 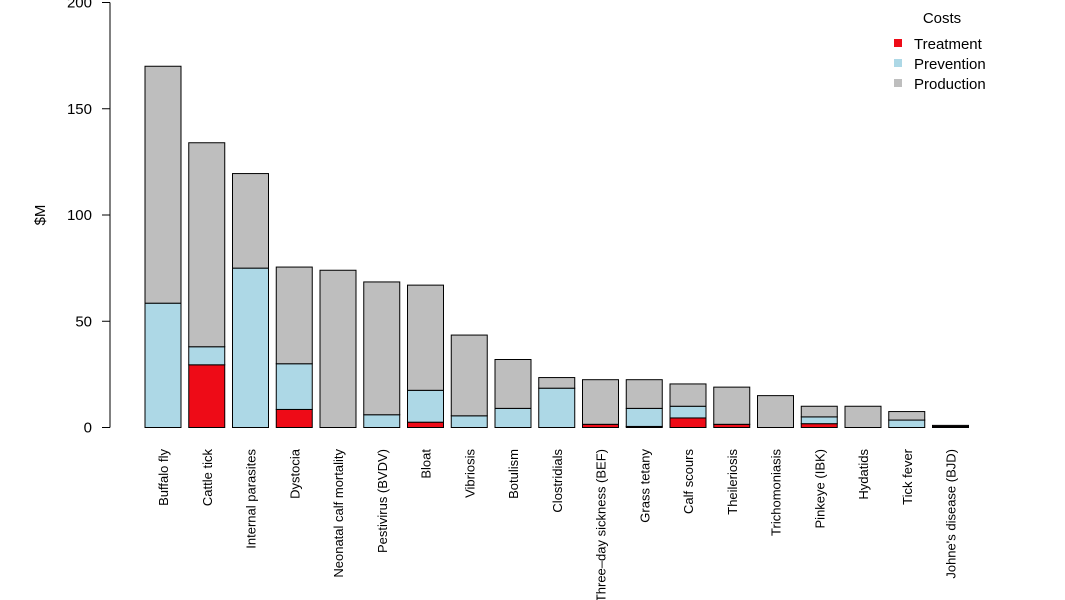 I want to click on x-tick-label: Pestivirus (BVDV), so click(x=382, y=501).